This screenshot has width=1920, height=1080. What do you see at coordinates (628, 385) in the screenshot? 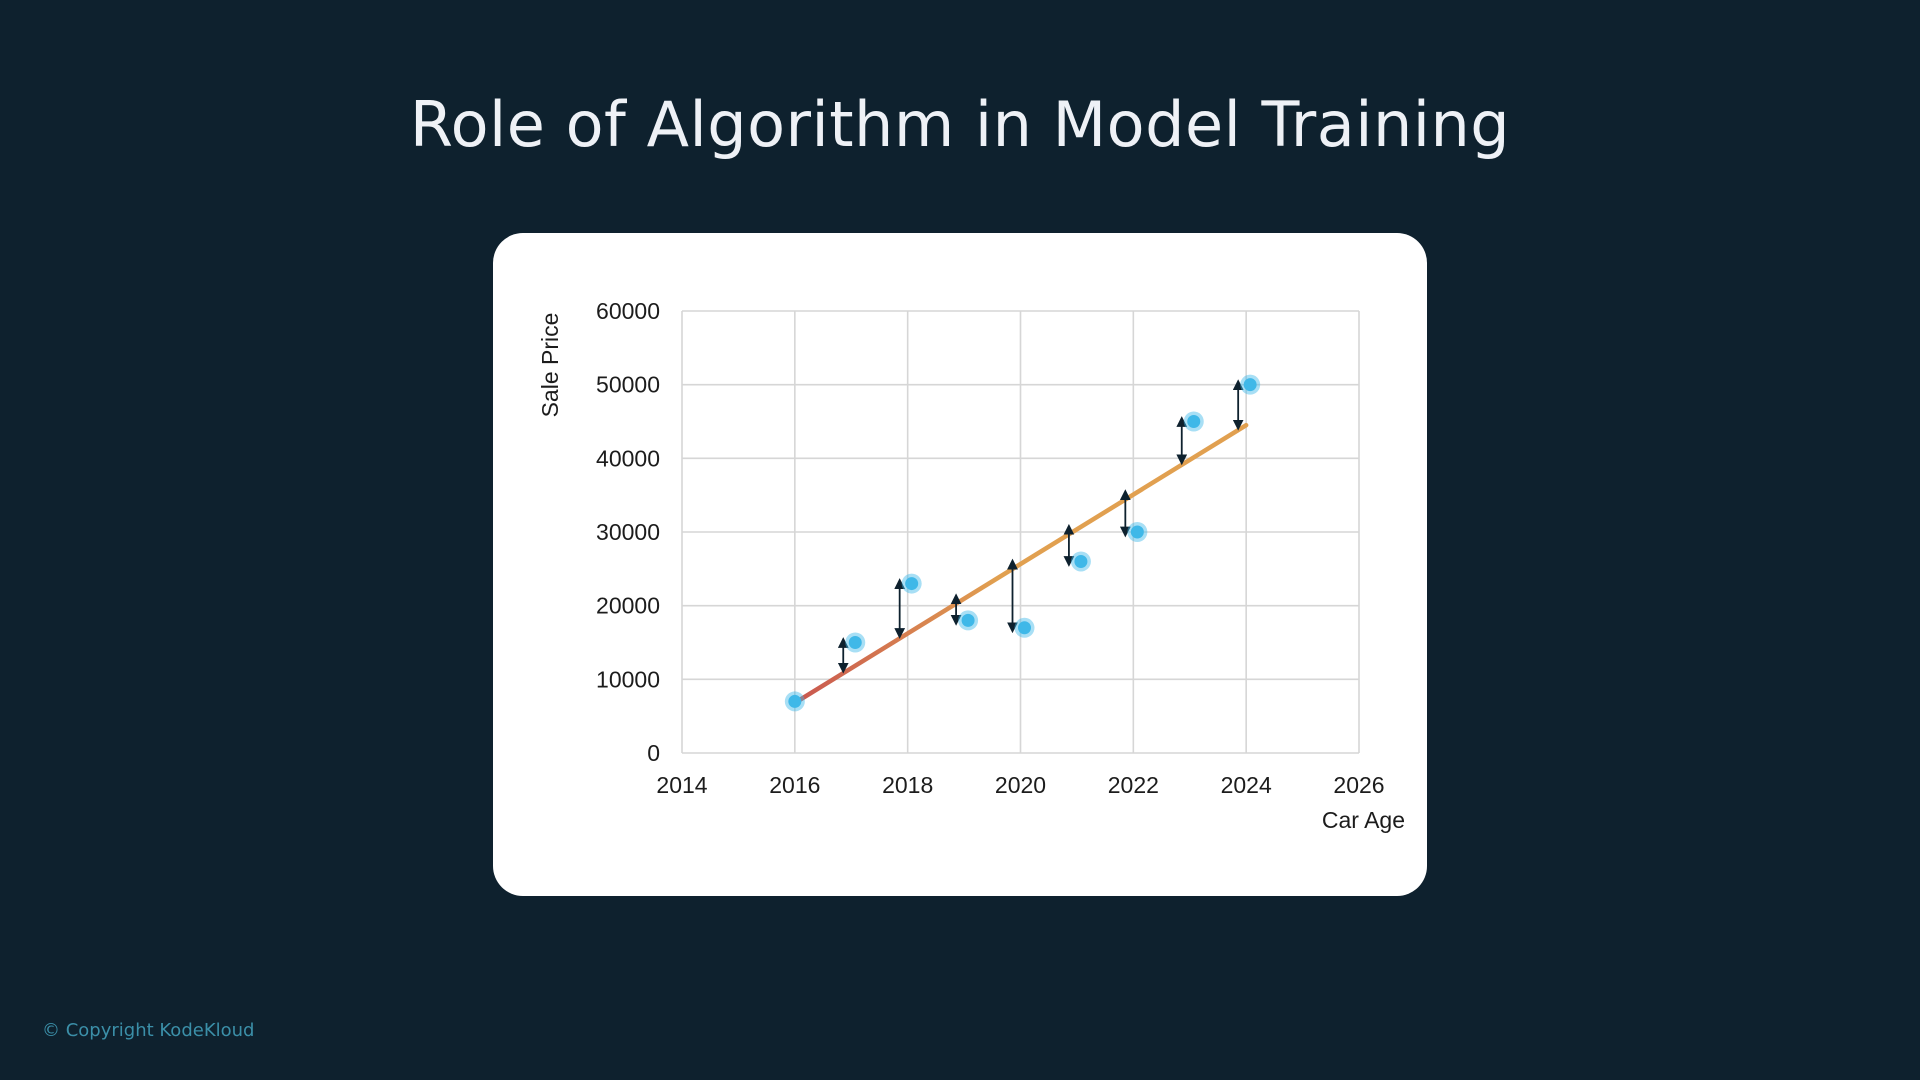
I see `y-tick-label: 50000` at bounding box center [628, 385].